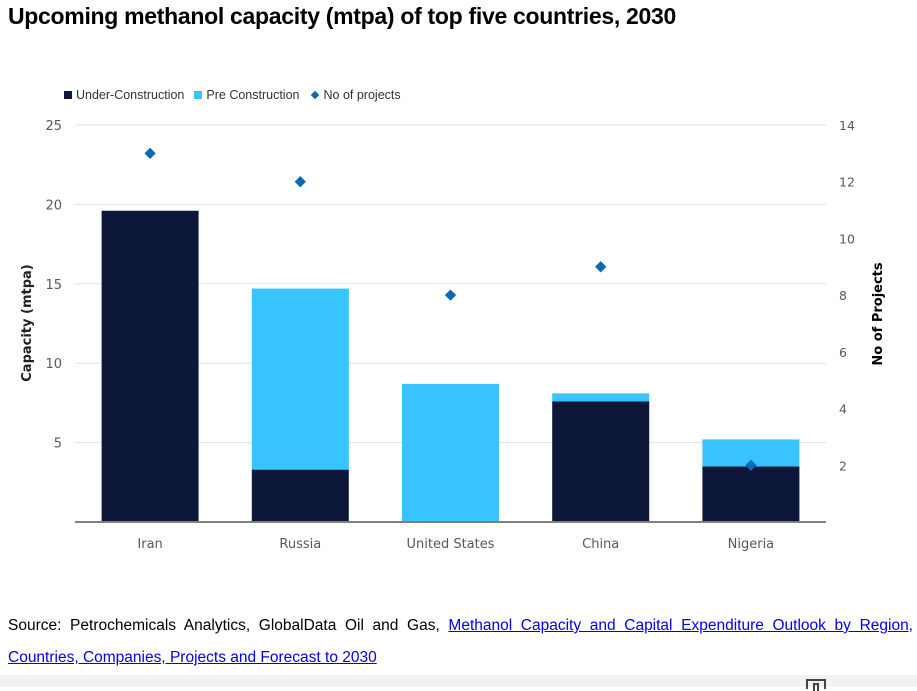 Image resolution: width=917 pixels, height=691 pixels. I want to click on y2-tick-label: 4, so click(843, 409).